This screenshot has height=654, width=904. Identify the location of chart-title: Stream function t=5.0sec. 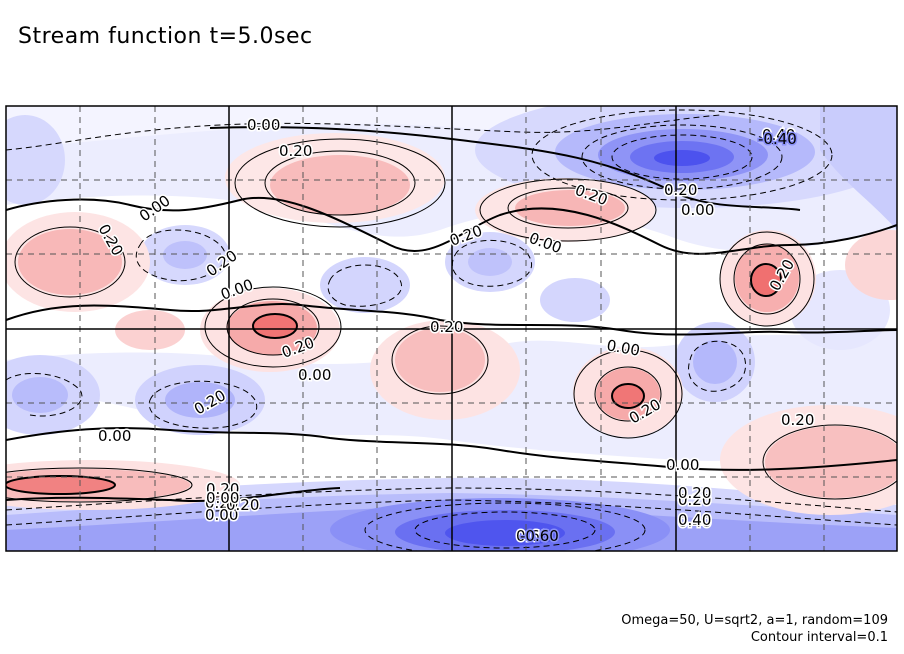
(165, 36).